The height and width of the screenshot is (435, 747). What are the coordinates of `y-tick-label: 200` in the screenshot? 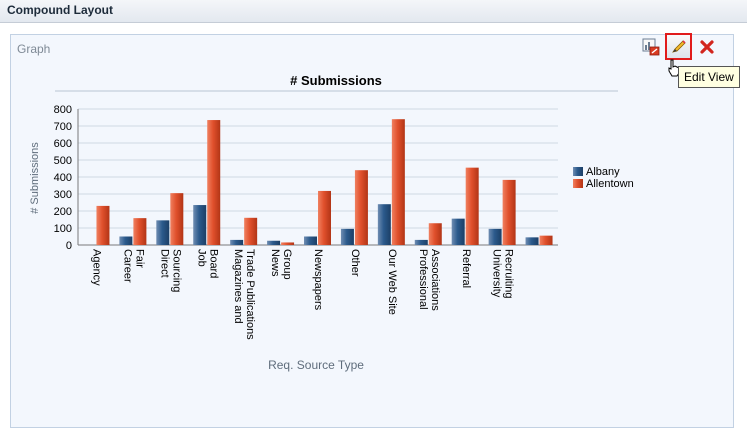 It's located at (63, 212).